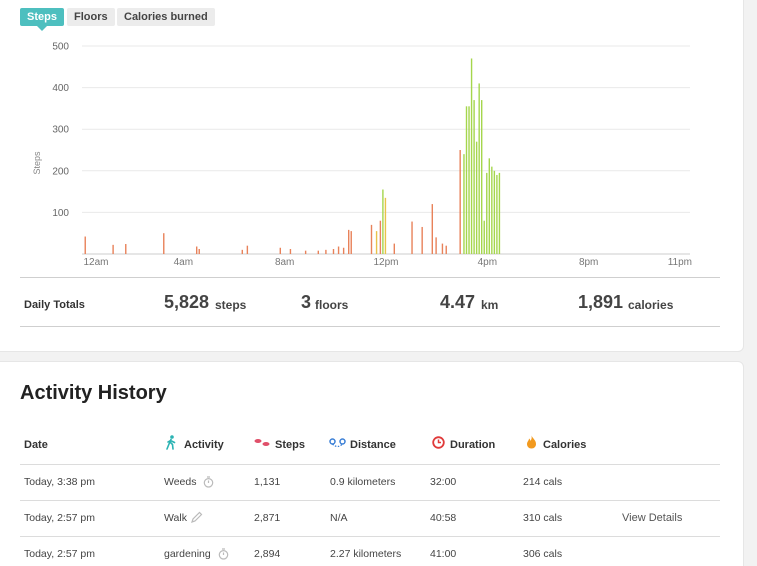 The width and height of the screenshot is (757, 566). What do you see at coordinates (543, 518) in the screenshot?
I see `row-2-calories: 310 cals` at bounding box center [543, 518].